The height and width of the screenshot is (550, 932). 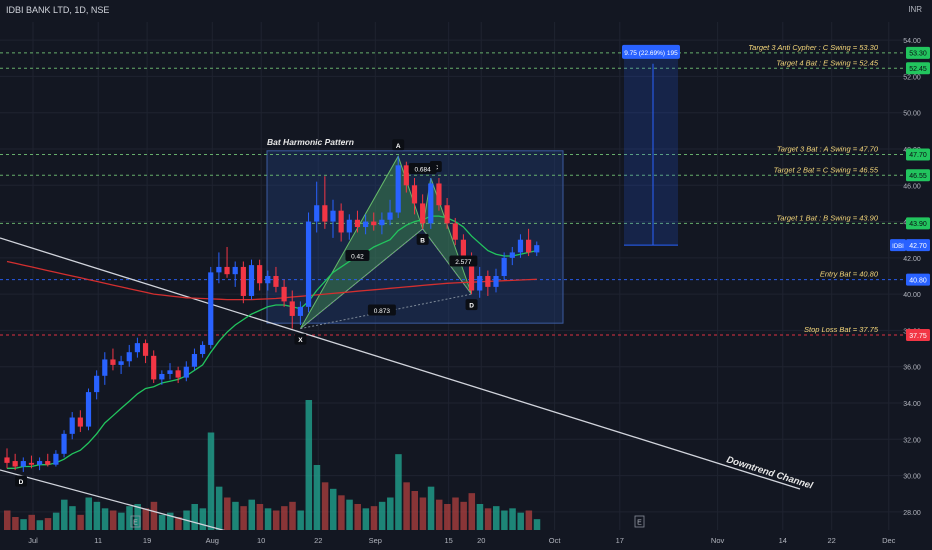 What do you see at coordinates (918, 224) in the screenshot?
I see `level-tag: 43.90` at bounding box center [918, 224].